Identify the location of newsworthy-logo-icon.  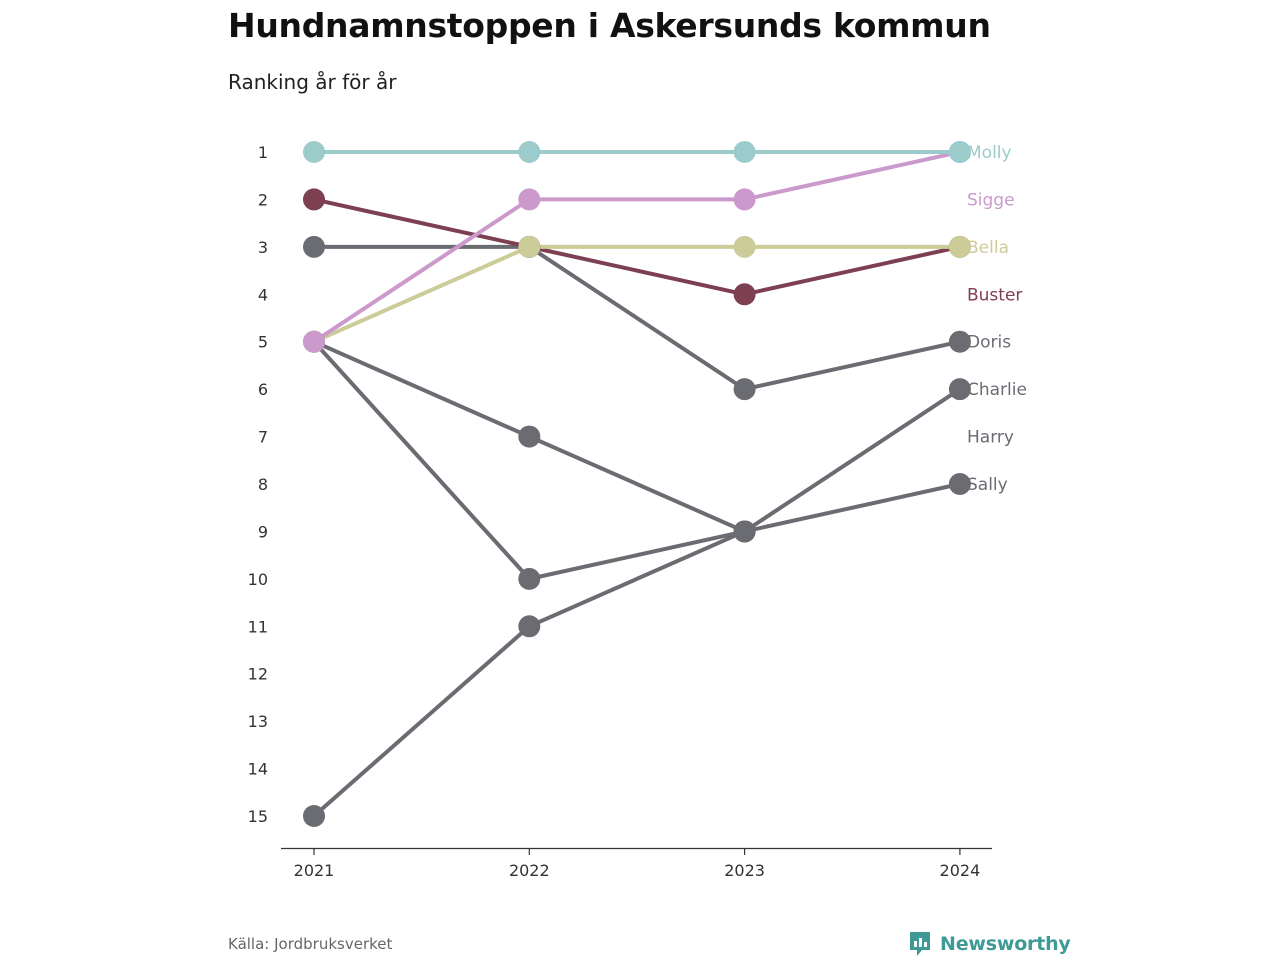
(920, 944).